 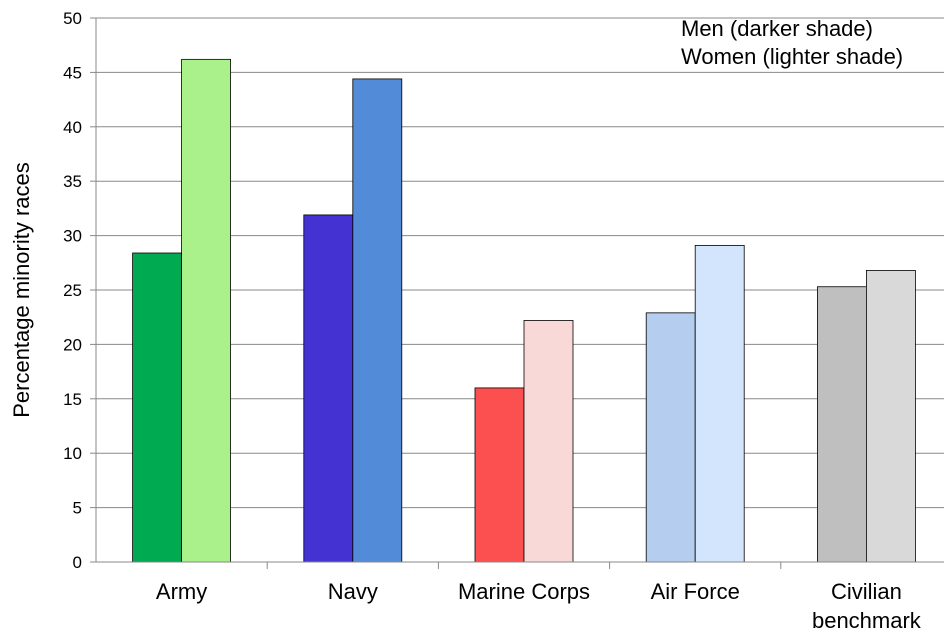 I want to click on y-axis-title: Percentage minority races, so click(x=21, y=290).